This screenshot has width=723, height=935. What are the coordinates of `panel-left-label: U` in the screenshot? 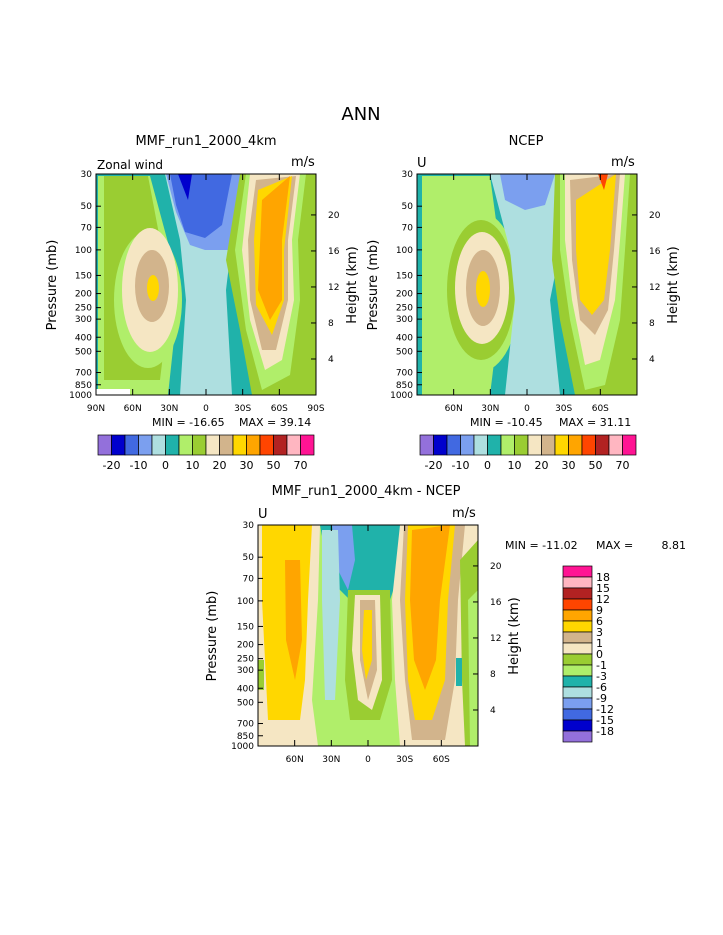 It's located at (422, 163).